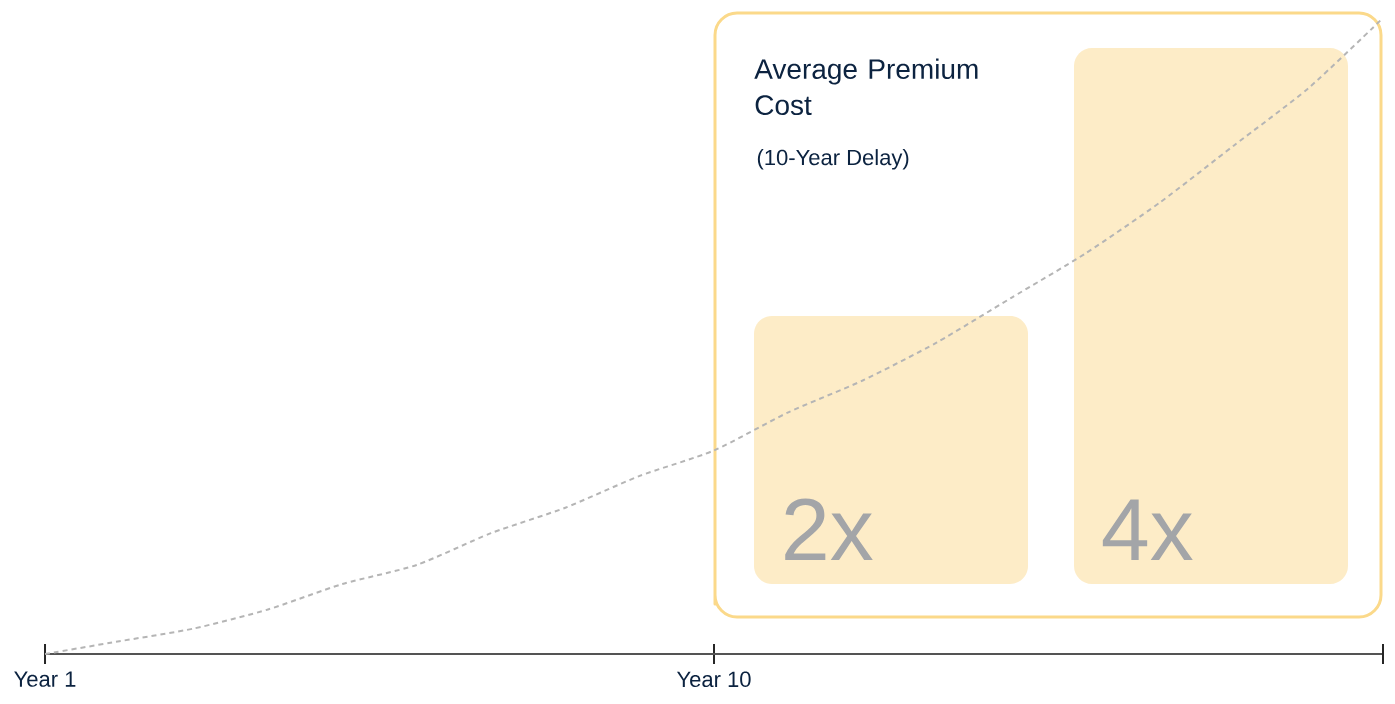 The width and height of the screenshot is (1395, 704). I want to click on text: Average Premium Cost, so click(866, 87).